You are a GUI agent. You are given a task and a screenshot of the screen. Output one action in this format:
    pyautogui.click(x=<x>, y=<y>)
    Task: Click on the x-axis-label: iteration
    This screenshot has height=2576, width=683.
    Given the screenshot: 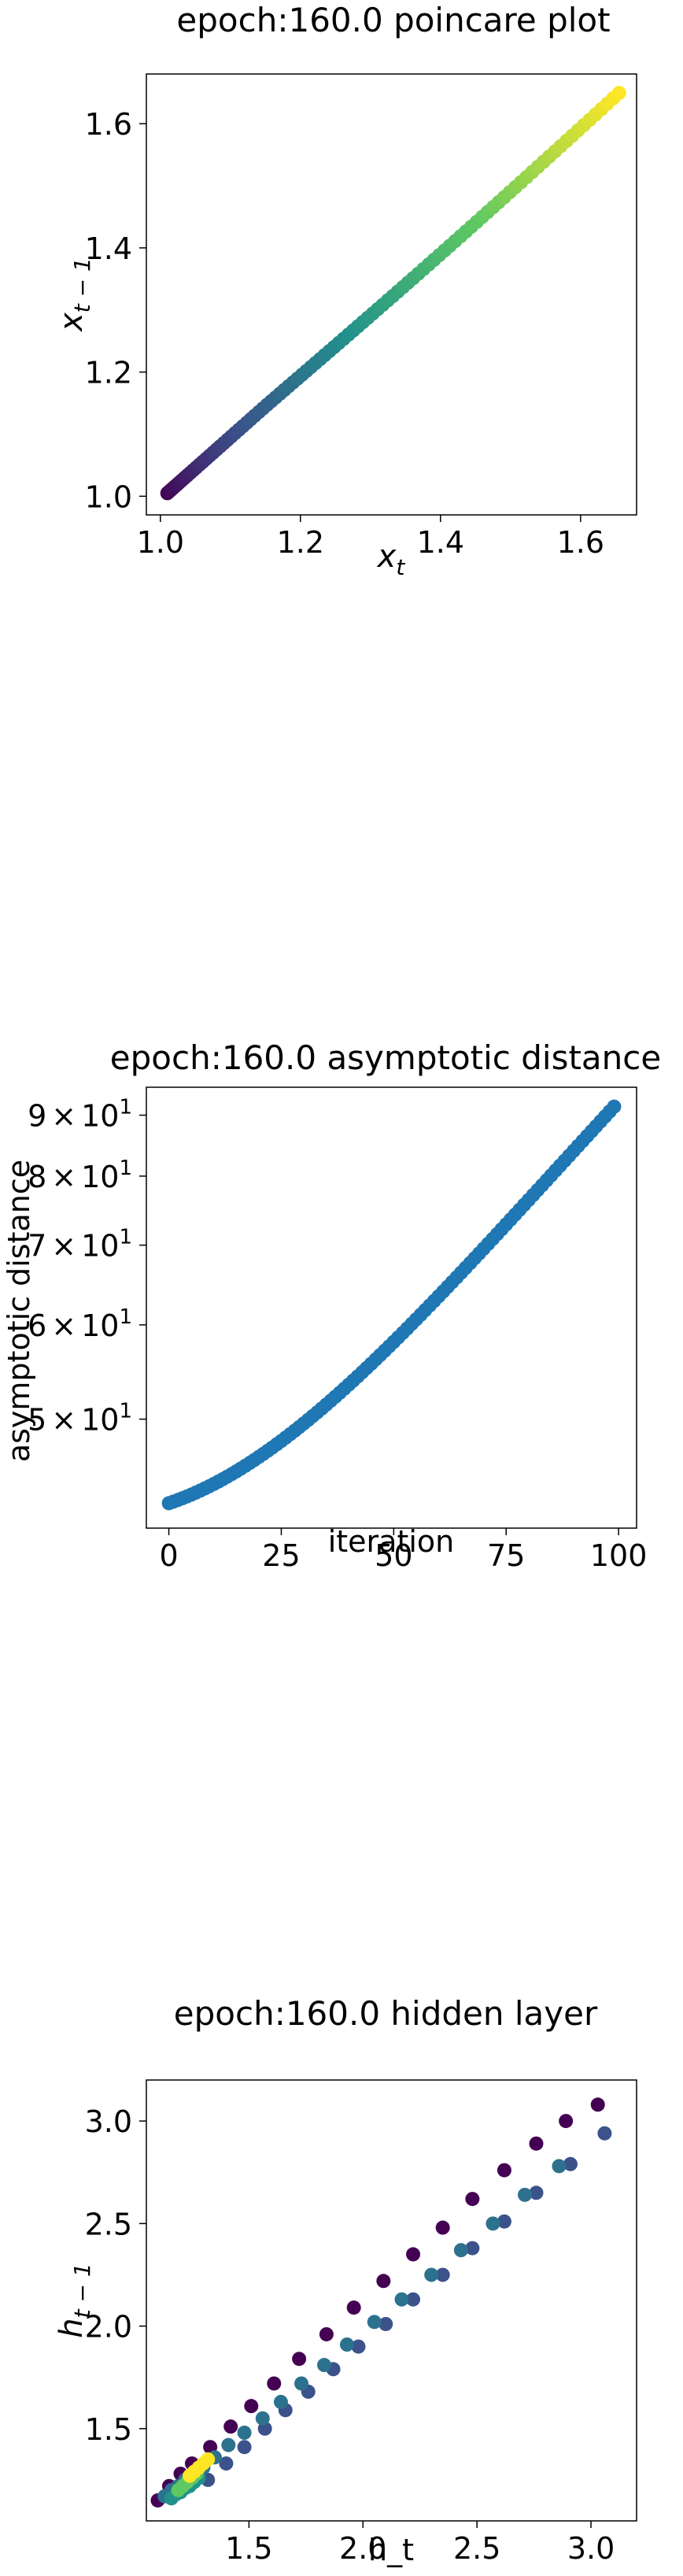 What is the action you would take?
    pyautogui.click(x=391, y=1541)
    